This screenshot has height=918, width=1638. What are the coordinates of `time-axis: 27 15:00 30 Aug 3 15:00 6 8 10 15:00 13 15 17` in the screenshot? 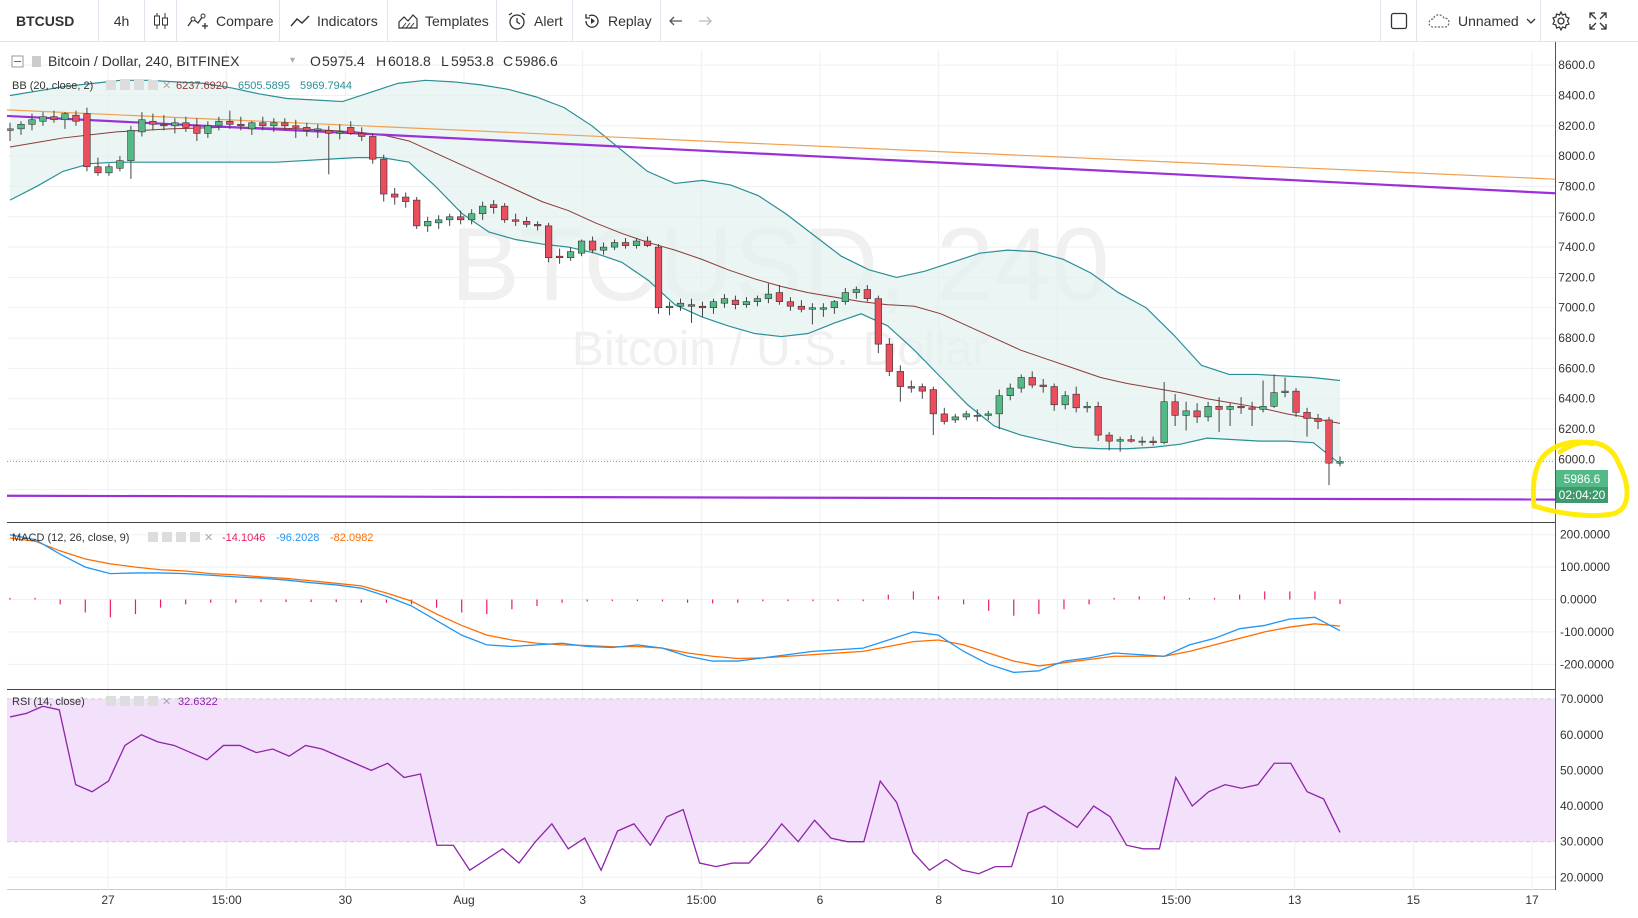 It's located at (820, 900).